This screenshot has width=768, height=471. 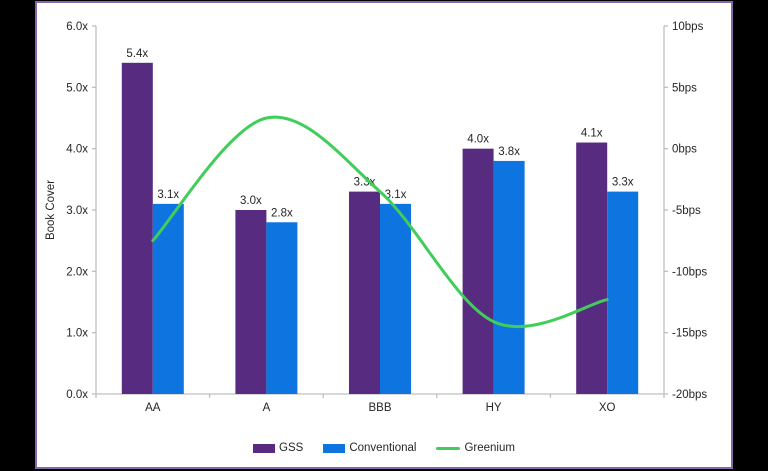 What do you see at coordinates (379, 408) in the screenshot?
I see `category-label-bbb: BBB` at bounding box center [379, 408].